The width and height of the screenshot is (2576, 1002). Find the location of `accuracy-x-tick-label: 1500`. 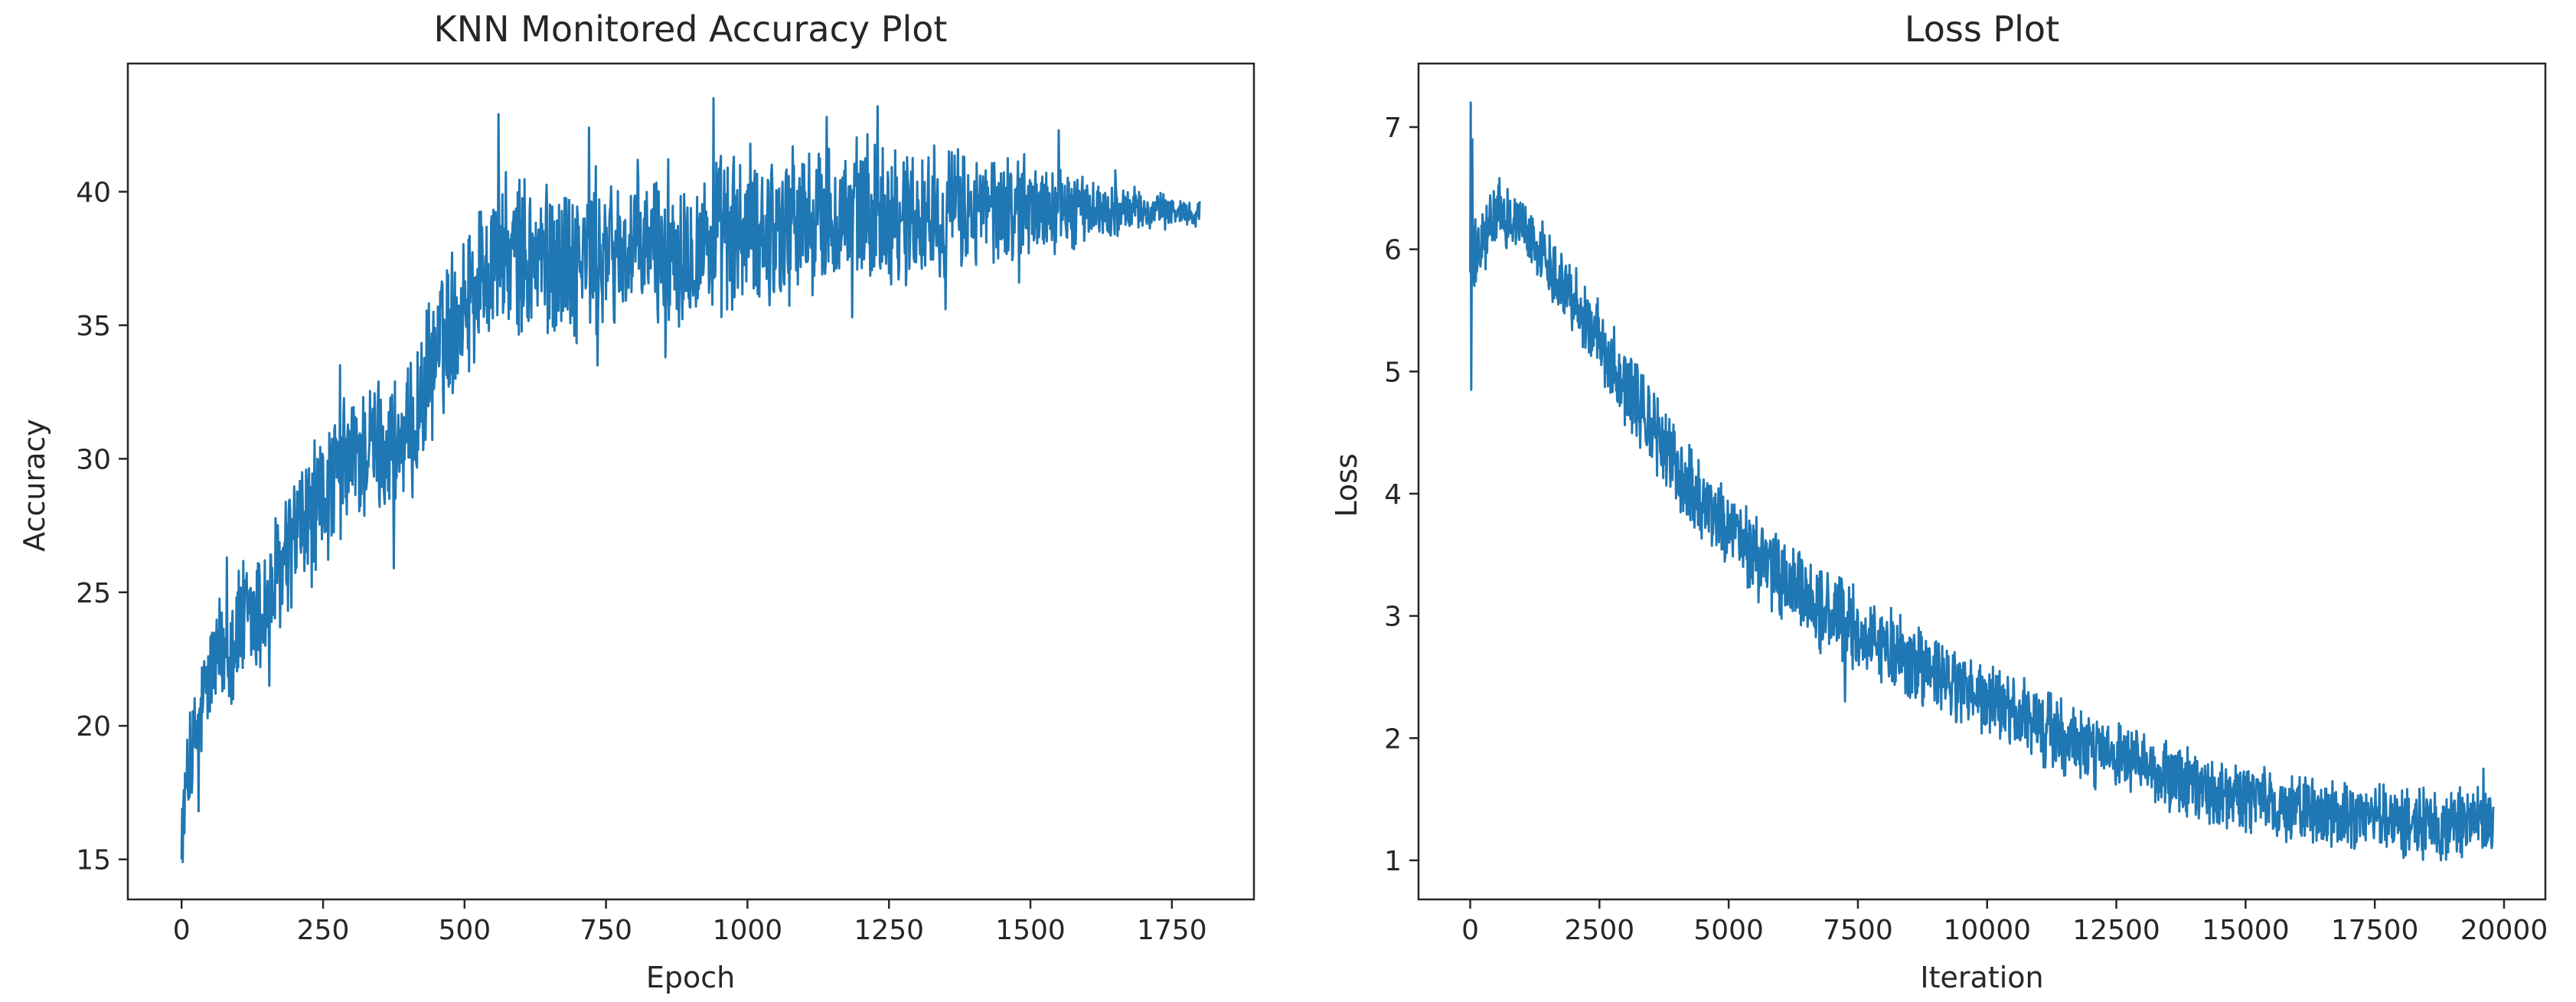

accuracy-x-tick-label: 1500 is located at coordinates (1030, 931).